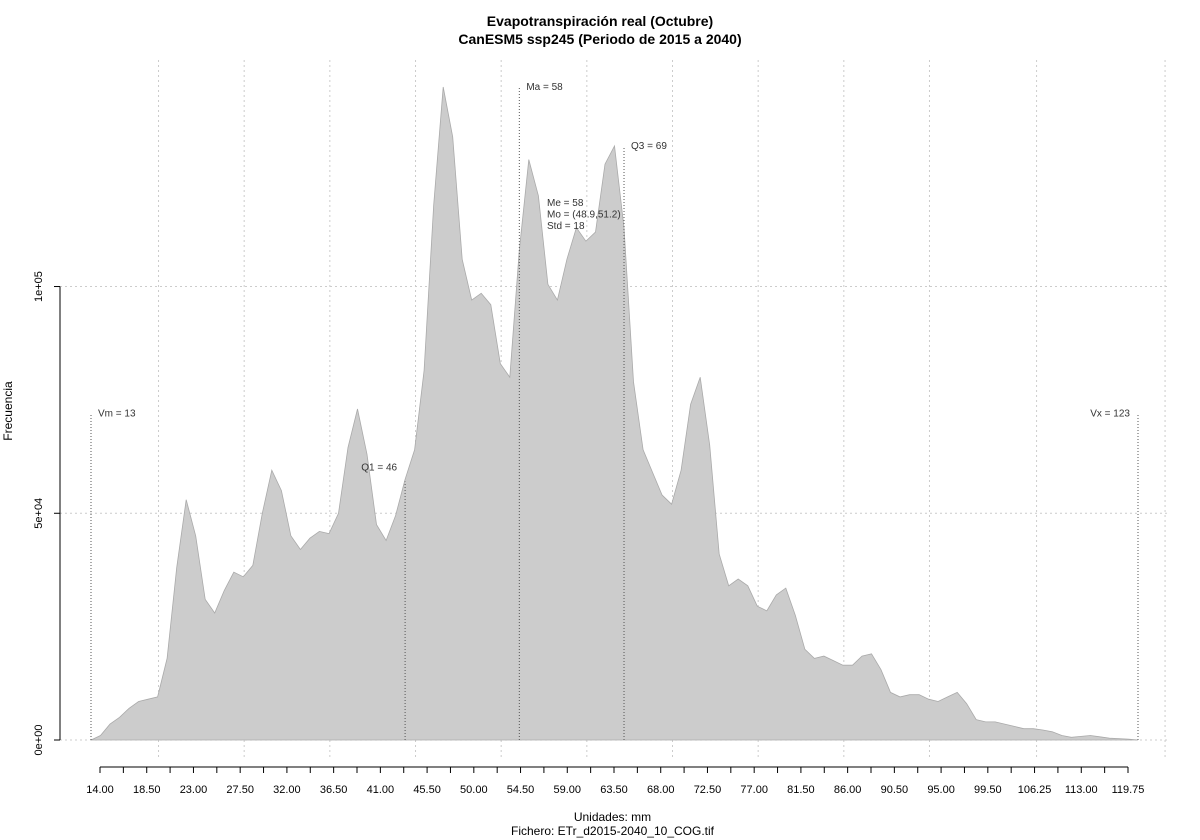 The image size is (1200, 840). What do you see at coordinates (147, 790) in the screenshot?
I see `x-tick-label: 18.50` at bounding box center [147, 790].